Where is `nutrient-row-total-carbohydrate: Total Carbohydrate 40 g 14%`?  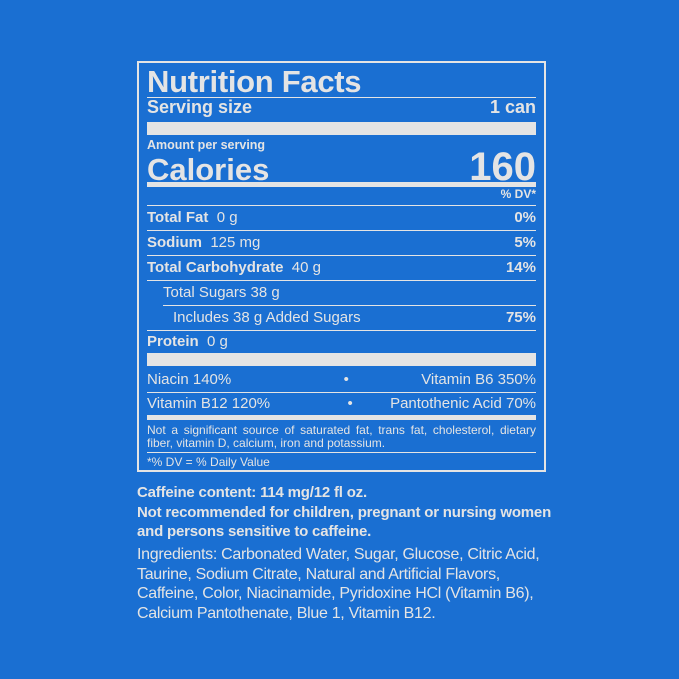
nutrient-row-total-carbohydrate: Total Carbohydrate 40 g 14% is located at coordinates (341, 267).